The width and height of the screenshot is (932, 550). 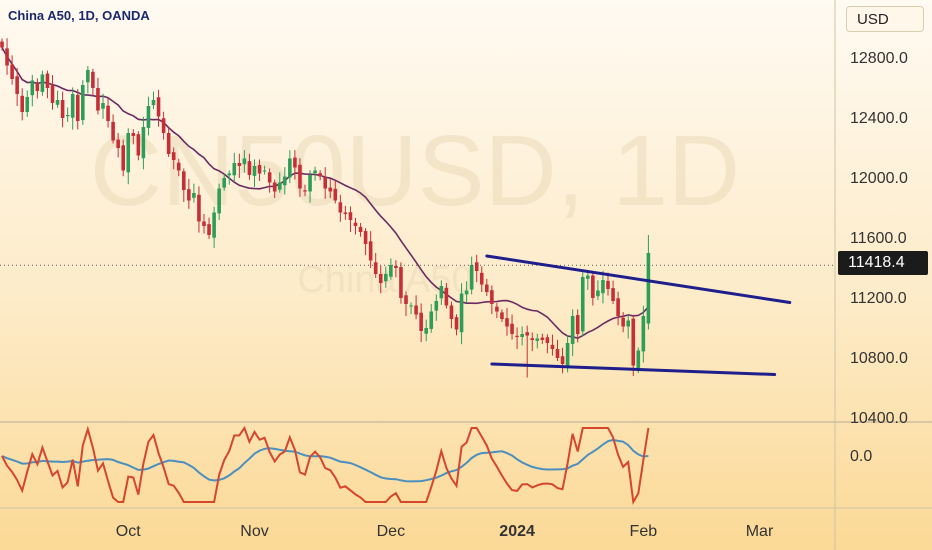 What do you see at coordinates (128, 531) in the screenshot?
I see `x-tick-label: Oct` at bounding box center [128, 531].